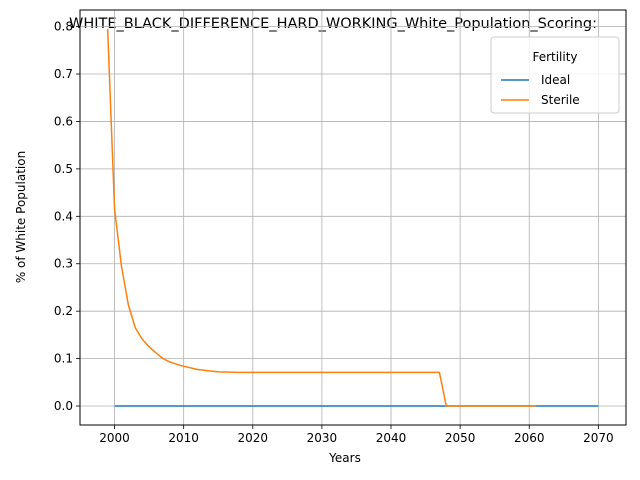 Image resolution: width=640 pixels, height=480 pixels. Describe the element at coordinates (63, 121) in the screenshot. I see `y-tick-label: 0.6` at that location.